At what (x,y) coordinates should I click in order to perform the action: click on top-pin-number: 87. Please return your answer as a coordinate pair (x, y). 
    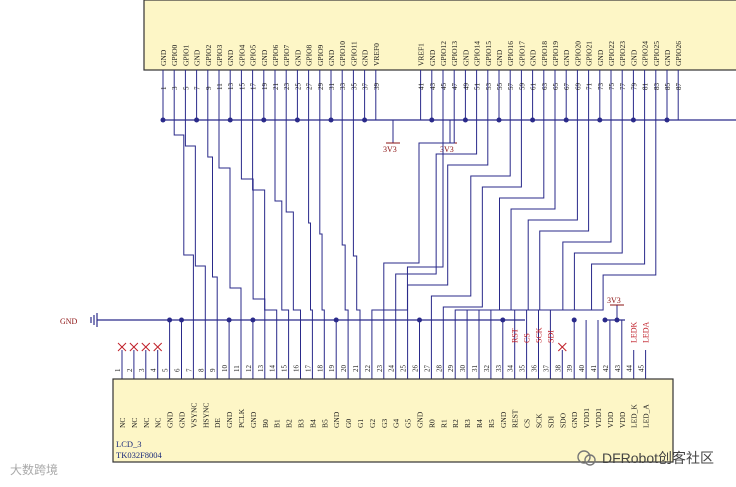
    Looking at the image, I should click on (679, 87).